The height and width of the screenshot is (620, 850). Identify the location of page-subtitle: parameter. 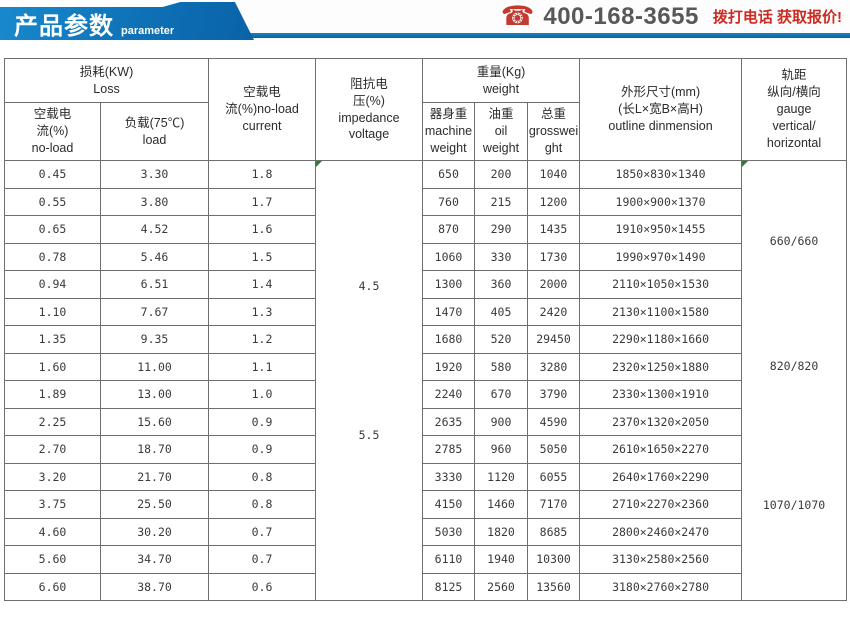
(148, 31).